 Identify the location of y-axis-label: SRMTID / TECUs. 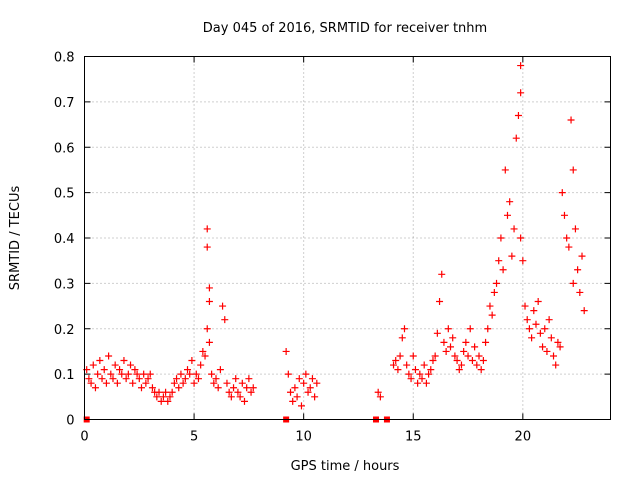
(15, 238).